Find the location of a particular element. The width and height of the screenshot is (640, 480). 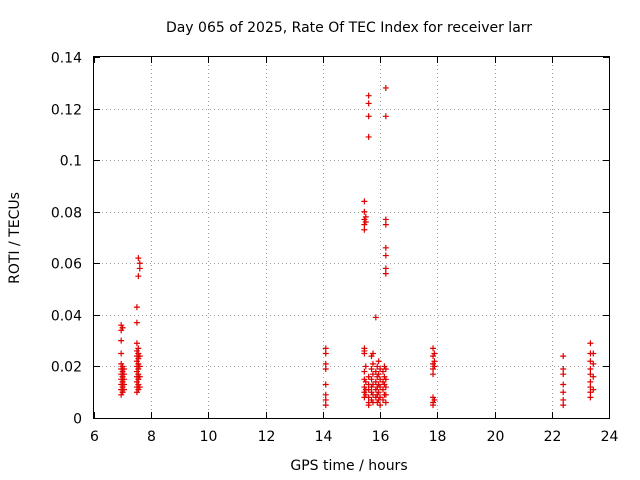

y-tick-label: 0.04 is located at coordinates (66, 317).